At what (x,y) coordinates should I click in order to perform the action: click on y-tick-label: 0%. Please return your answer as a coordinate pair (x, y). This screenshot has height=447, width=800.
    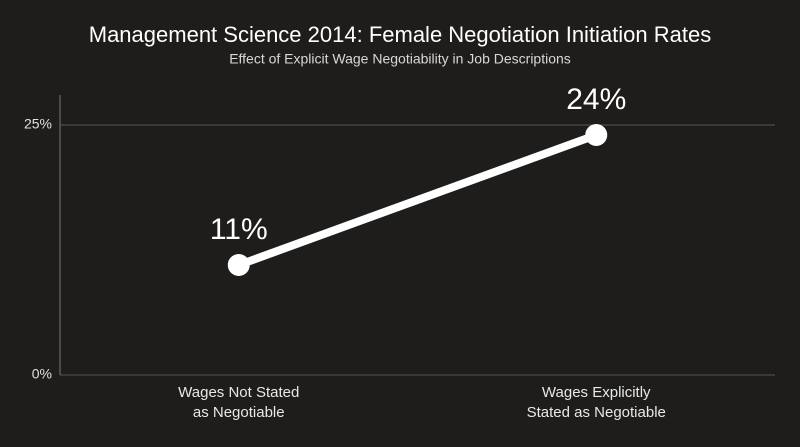
    Looking at the image, I should click on (42, 374).